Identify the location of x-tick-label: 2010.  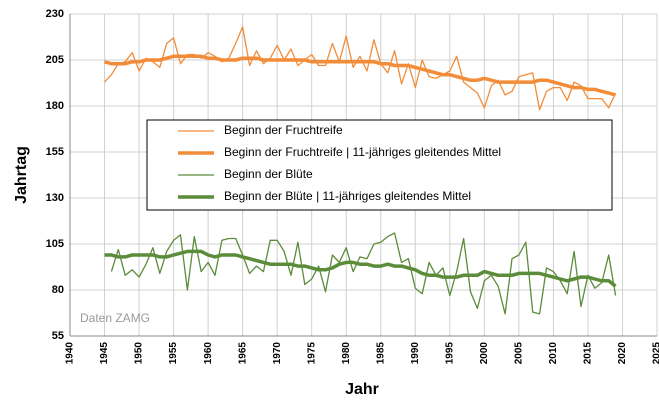
(553, 353).